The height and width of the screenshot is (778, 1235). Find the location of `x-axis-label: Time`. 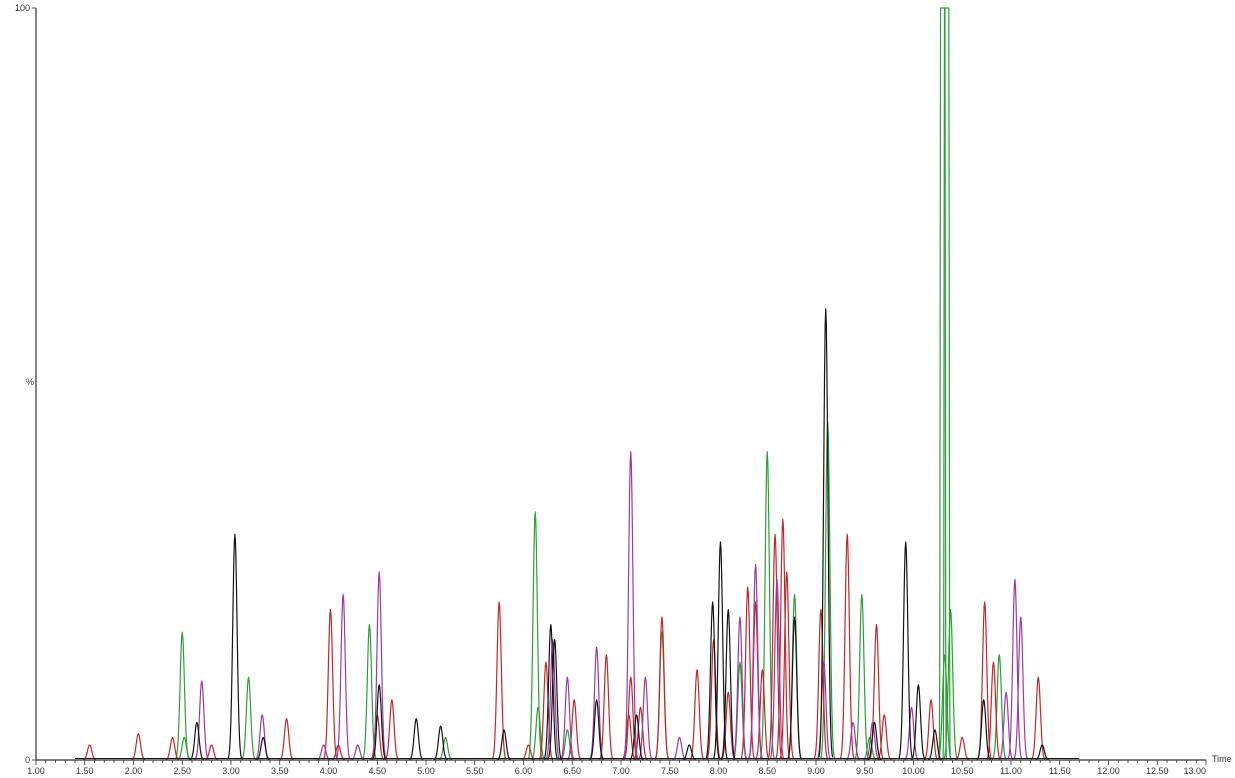

x-axis-label: Time is located at coordinates (1222, 759).